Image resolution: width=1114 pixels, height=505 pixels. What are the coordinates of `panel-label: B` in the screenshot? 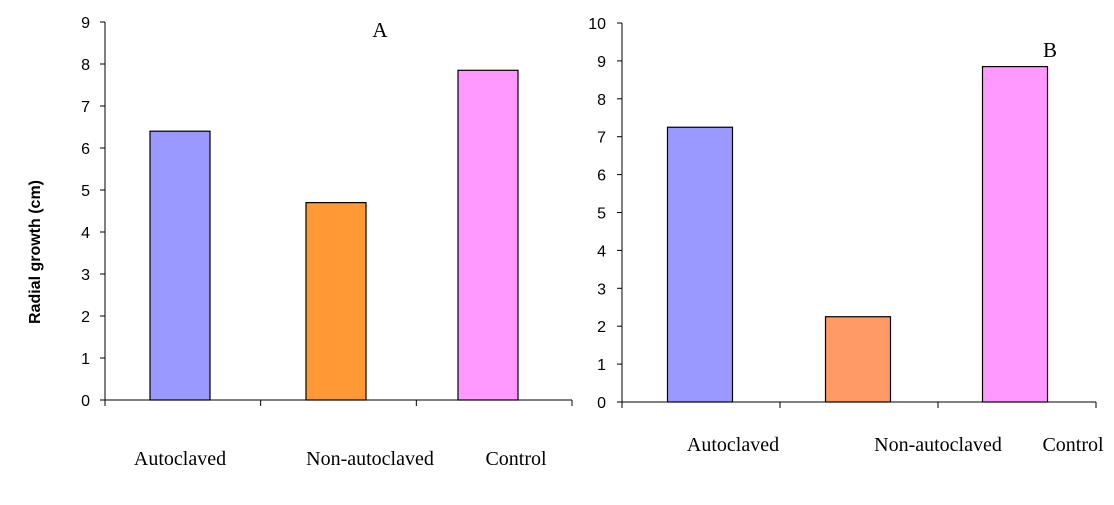 It's located at (1050, 50).